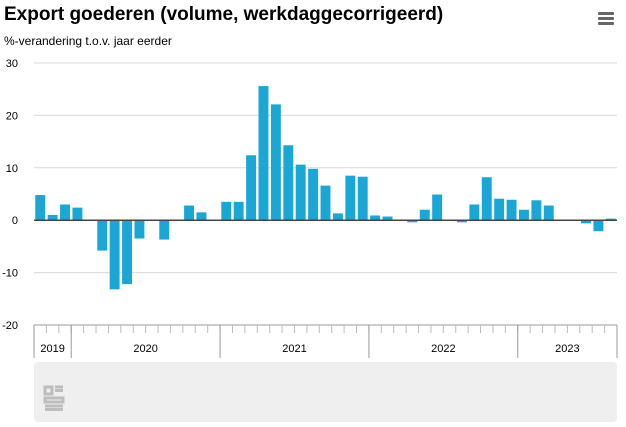 The width and height of the screenshot is (626, 427). What do you see at coordinates (606, 19) in the screenshot?
I see `hamburger-menu-icon` at bounding box center [606, 19].